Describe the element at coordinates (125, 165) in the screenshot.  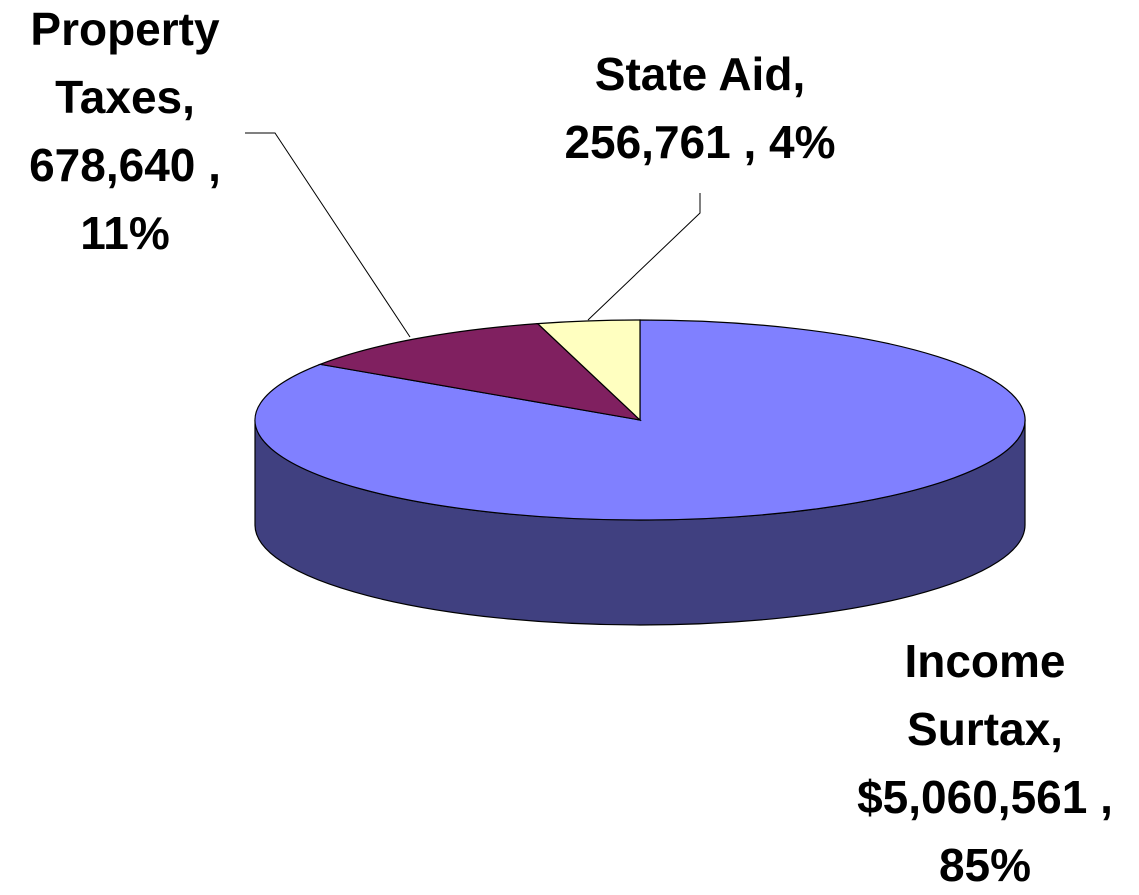
I see `data-label: 678,640 ,` at that location.